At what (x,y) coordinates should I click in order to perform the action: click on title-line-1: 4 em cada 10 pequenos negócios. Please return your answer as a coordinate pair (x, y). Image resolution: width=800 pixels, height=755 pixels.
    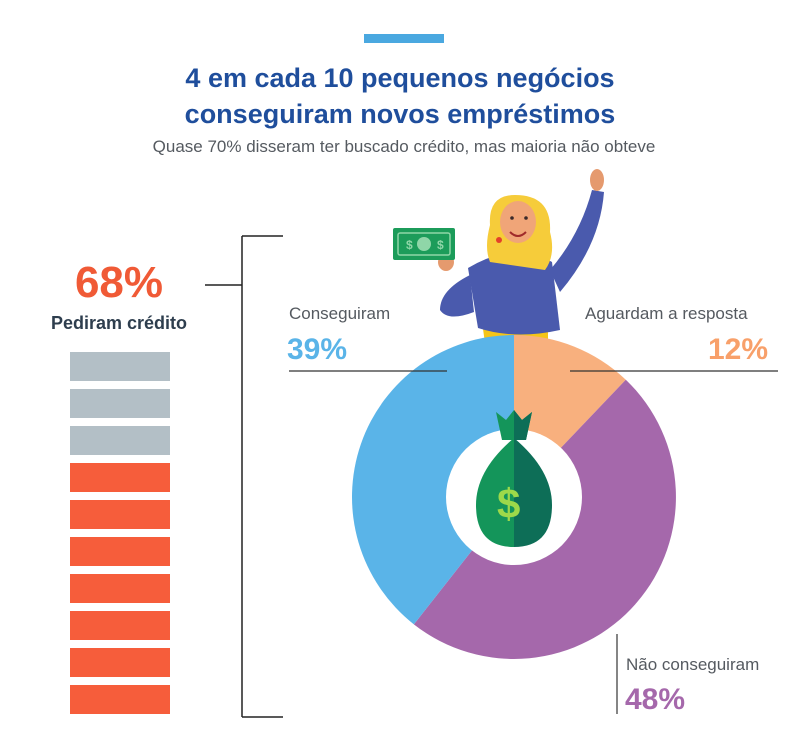
    Looking at the image, I should click on (400, 78).